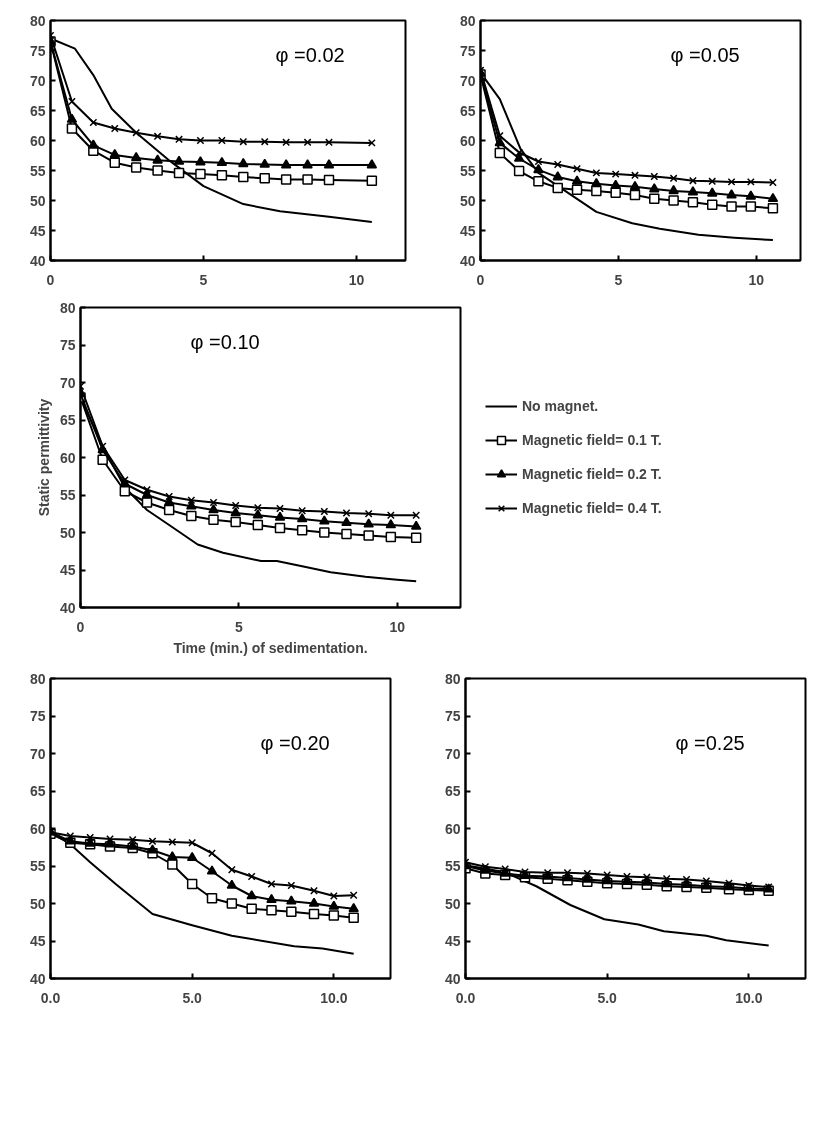 The height and width of the screenshot is (1128, 815). What do you see at coordinates (270, 647) in the screenshot?
I see `x-axis-title: Time (min.) of sedimentation.` at bounding box center [270, 647].